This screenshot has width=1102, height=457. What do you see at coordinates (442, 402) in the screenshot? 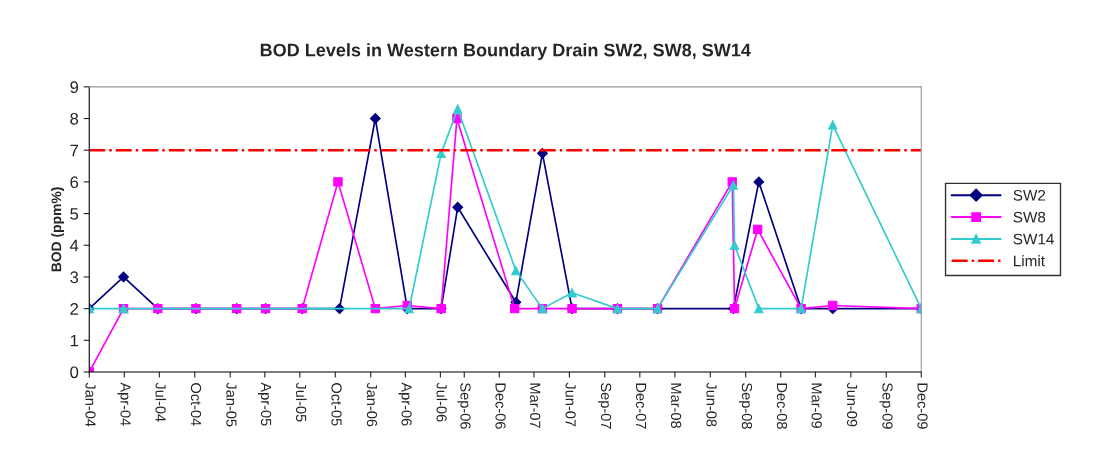
I see `x-tick-label: Jul-06` at bounding box center [442, 402].